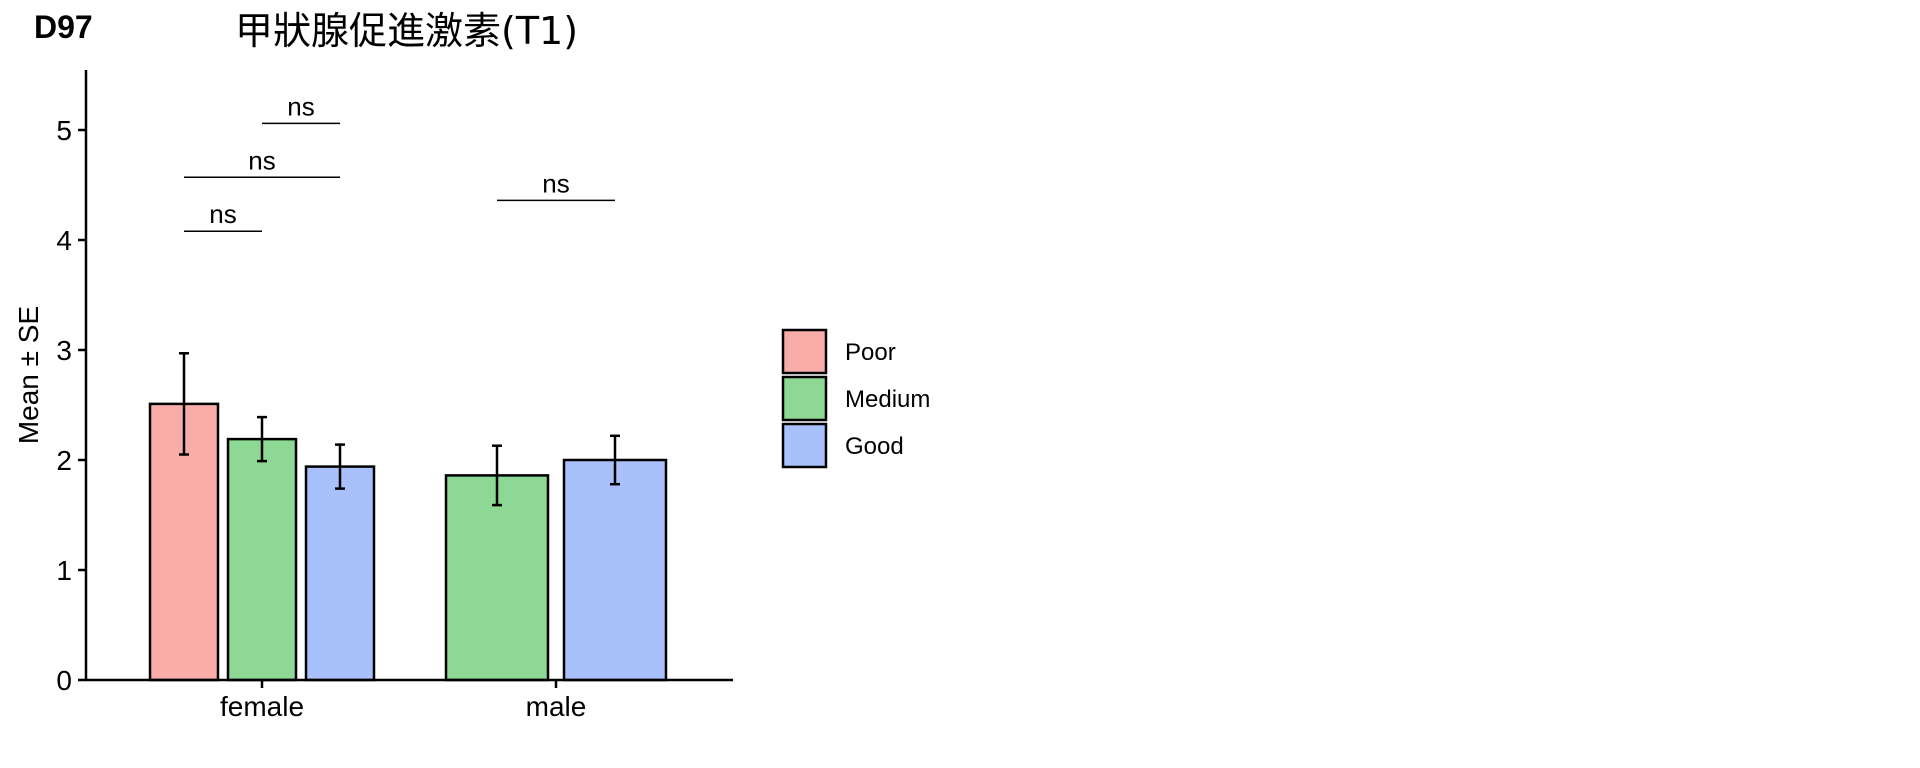 The image size is (1920, 768). Describe the element at coordinates (340, 573) in the screenshot. I see `bar-female-good` at that location.